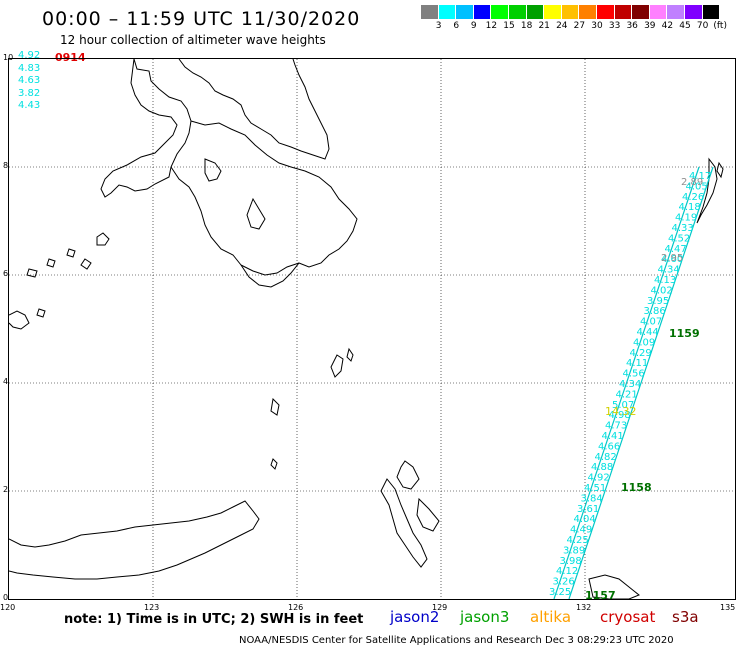 This screenshot has width=740, height=650. Describe the element at coordinates (651, 322) in the screenshot. I see `track-cyan-value: 4.07` at that location.